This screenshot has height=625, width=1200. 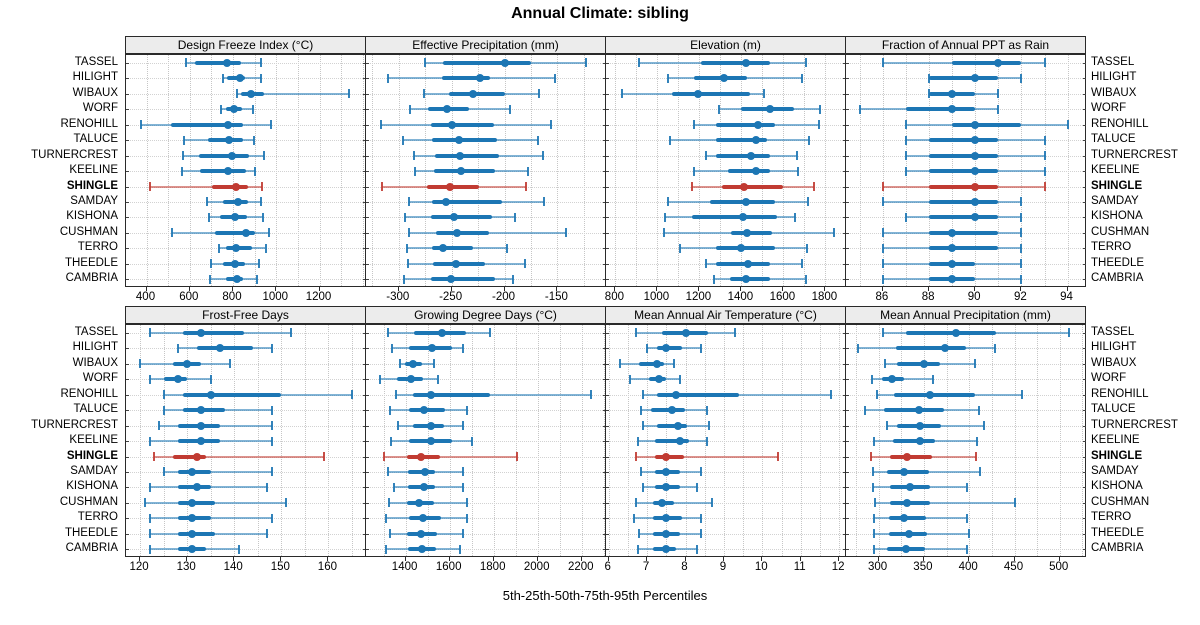 I want to click on median-dot-cambria, so click(x=191, y=549).